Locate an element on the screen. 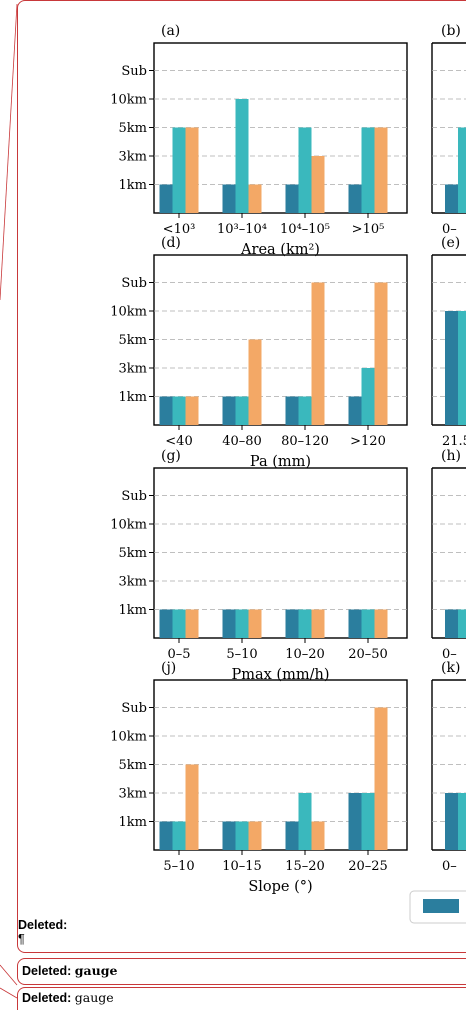  x-tick-label: >10⁵ is located at coordinates (368, 229).